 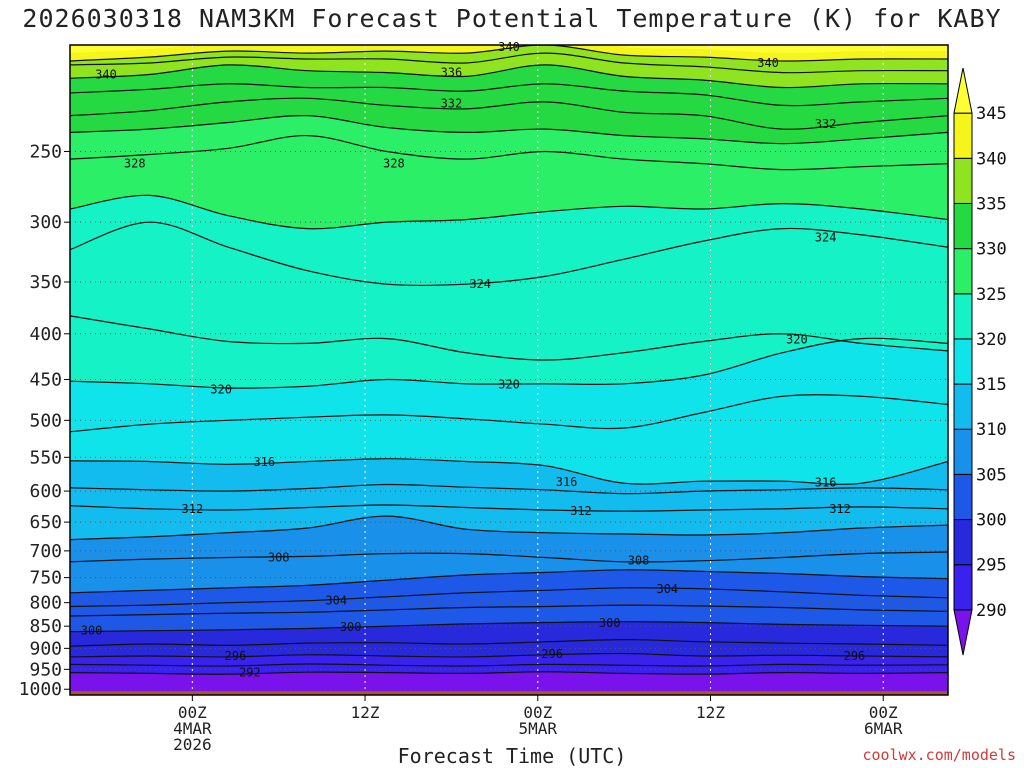 I want to click on contour-label-300-2: 300, so click(x=610, y=623).